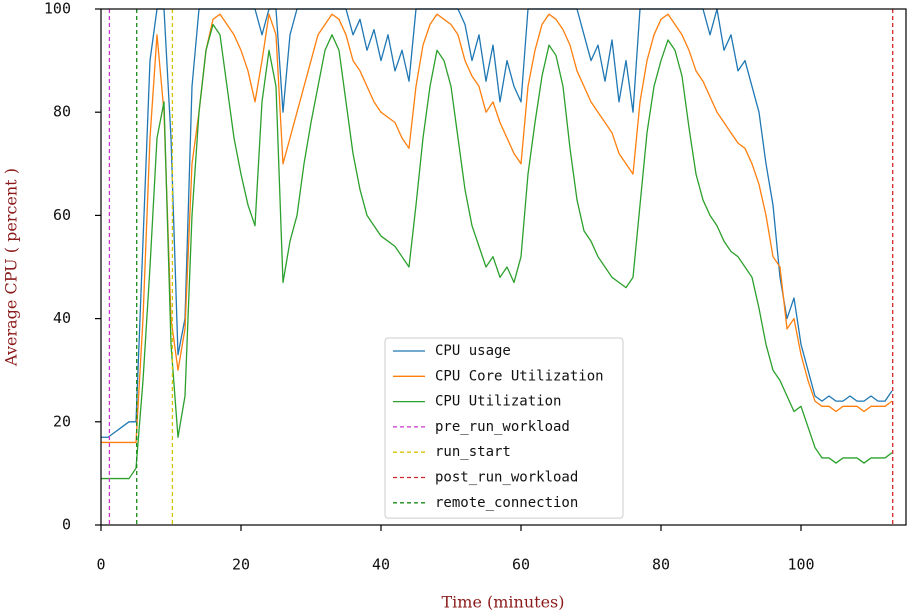 This screenshot has width=914, height=615. I want to click on y-tick-label: 100, so click(57, 9).